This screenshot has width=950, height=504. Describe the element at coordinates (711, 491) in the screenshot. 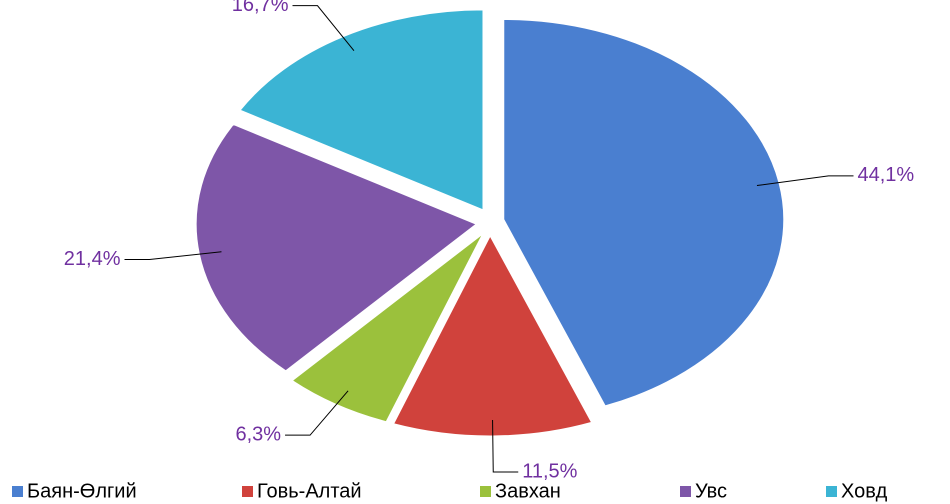

I see `legend-label: Увс` at that location.